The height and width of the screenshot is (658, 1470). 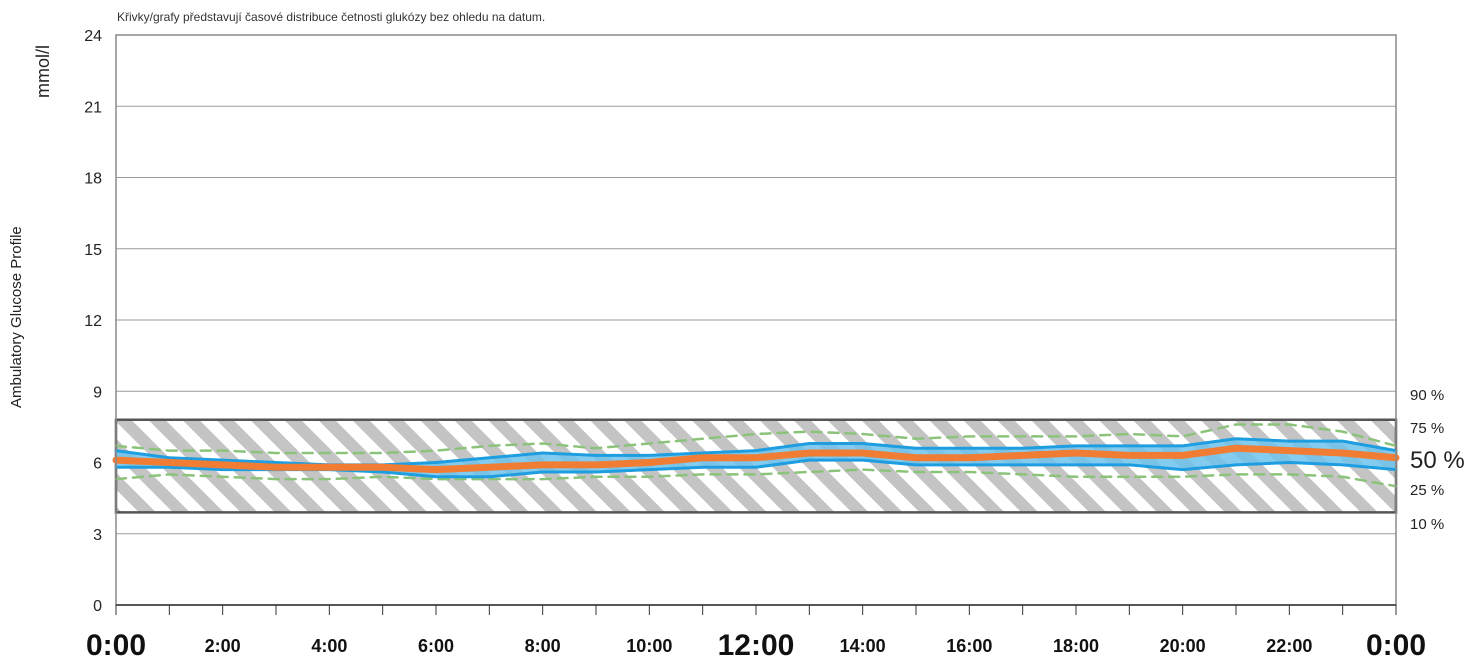 What do you see at coordinates (863, 646) in the screenshot?
I see `x-tick-label: 14:00` at bounding box center [863, 646].